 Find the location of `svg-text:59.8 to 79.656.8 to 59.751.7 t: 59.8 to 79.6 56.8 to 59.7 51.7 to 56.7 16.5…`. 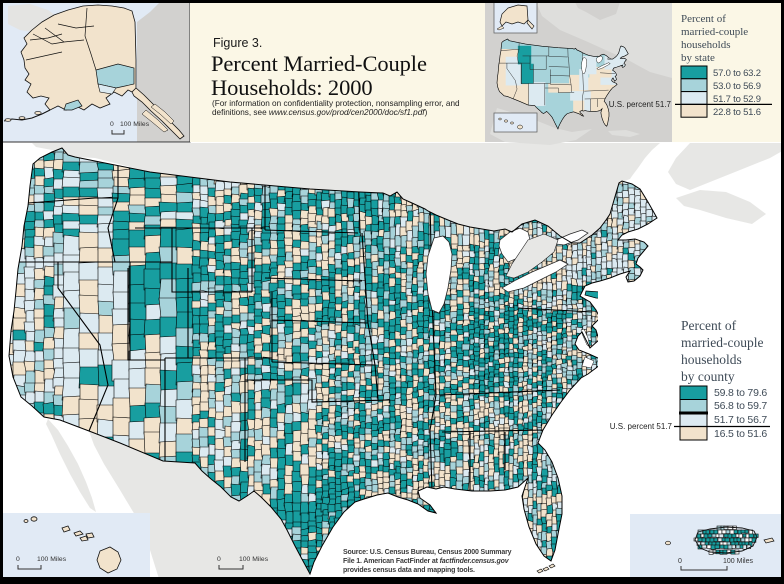

svg-text:59.8 to 79.656.8 to 59.751.7 t: 59.8 to 79.6 56.8 to 59.7 51.7 to 56.7 16.5… is located at coordinates (740, 413).